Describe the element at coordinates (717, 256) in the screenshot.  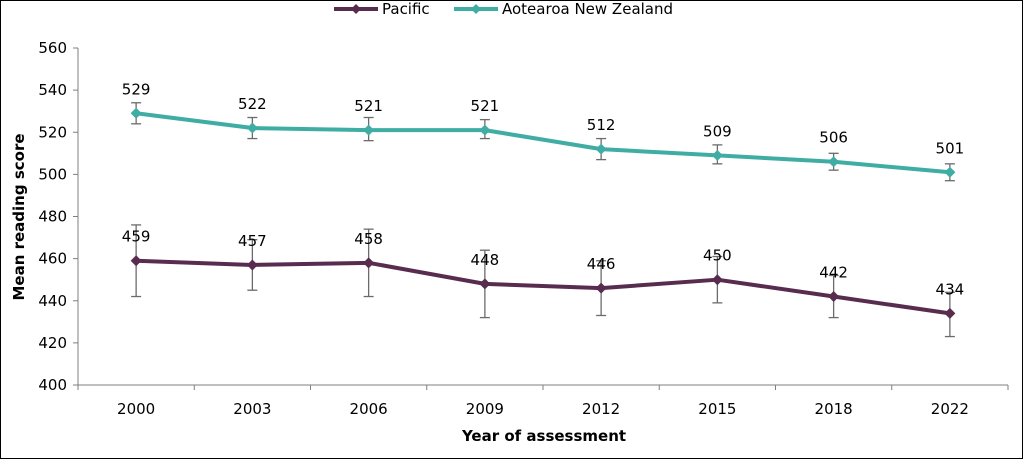
I see `data-label-pacific: 450` at that location.